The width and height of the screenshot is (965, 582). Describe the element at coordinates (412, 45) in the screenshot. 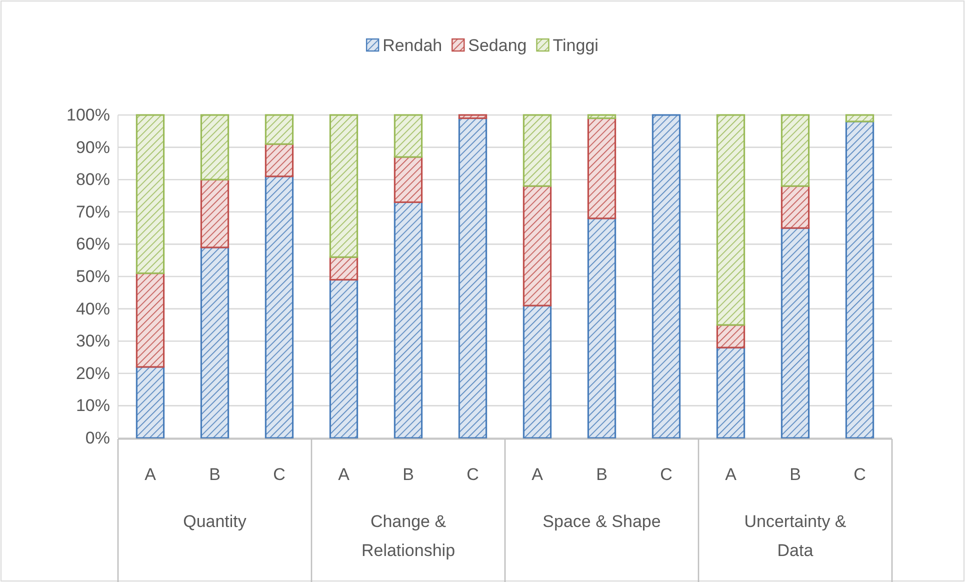

I see `legend-label: Rendah` at that location.